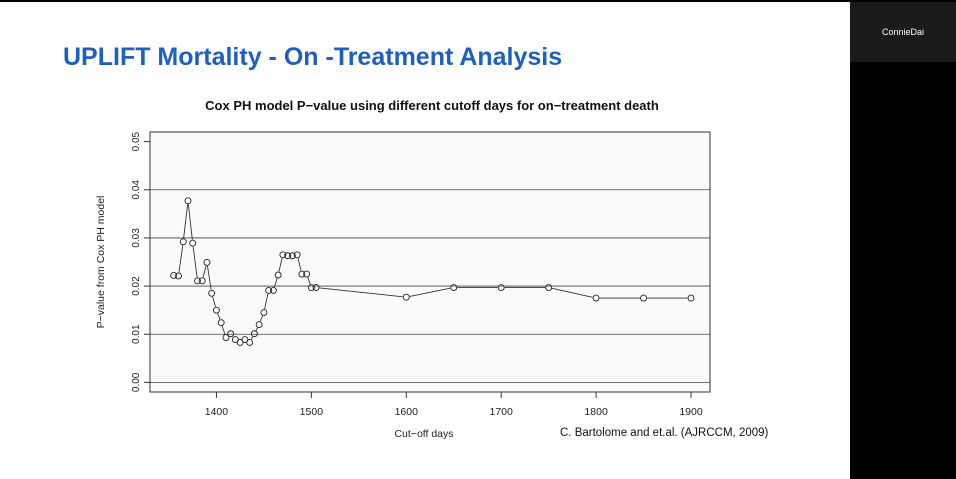 The width and height of the screenshot is (956, 479). I want to click on participant-name: ConnieDai, so click(903, 32).